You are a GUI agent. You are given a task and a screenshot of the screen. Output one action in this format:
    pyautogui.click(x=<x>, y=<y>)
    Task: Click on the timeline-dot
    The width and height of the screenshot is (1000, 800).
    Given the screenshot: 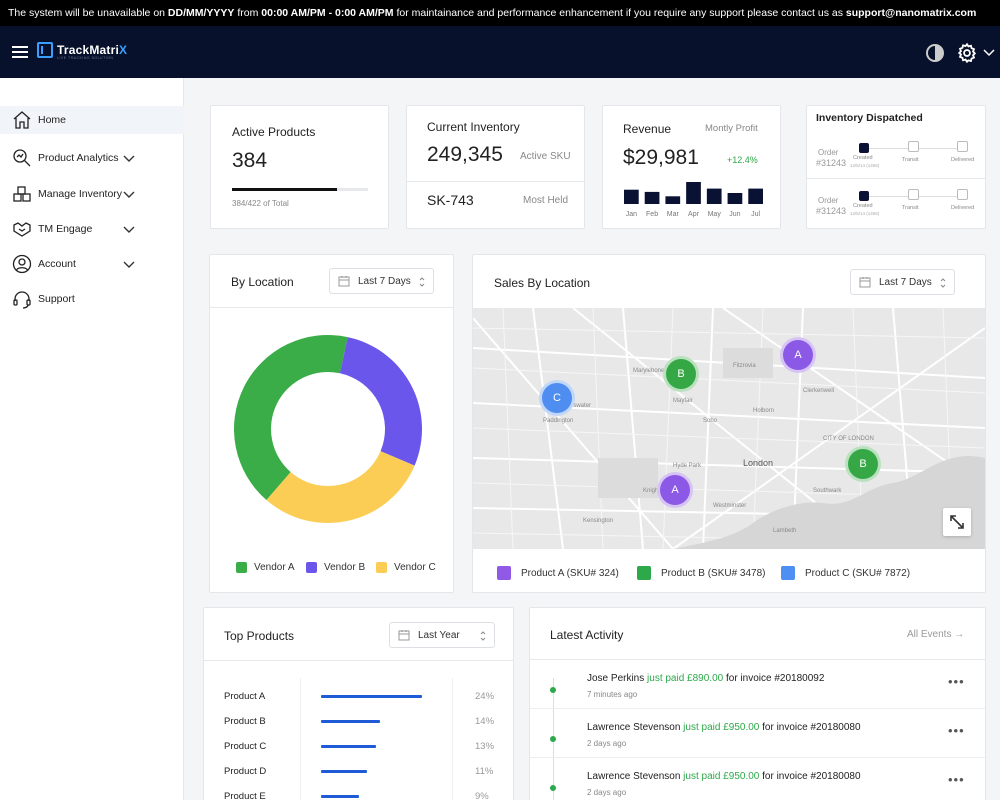 What is the action you would take?
    pyautogui.click(x=553, y=739)
    